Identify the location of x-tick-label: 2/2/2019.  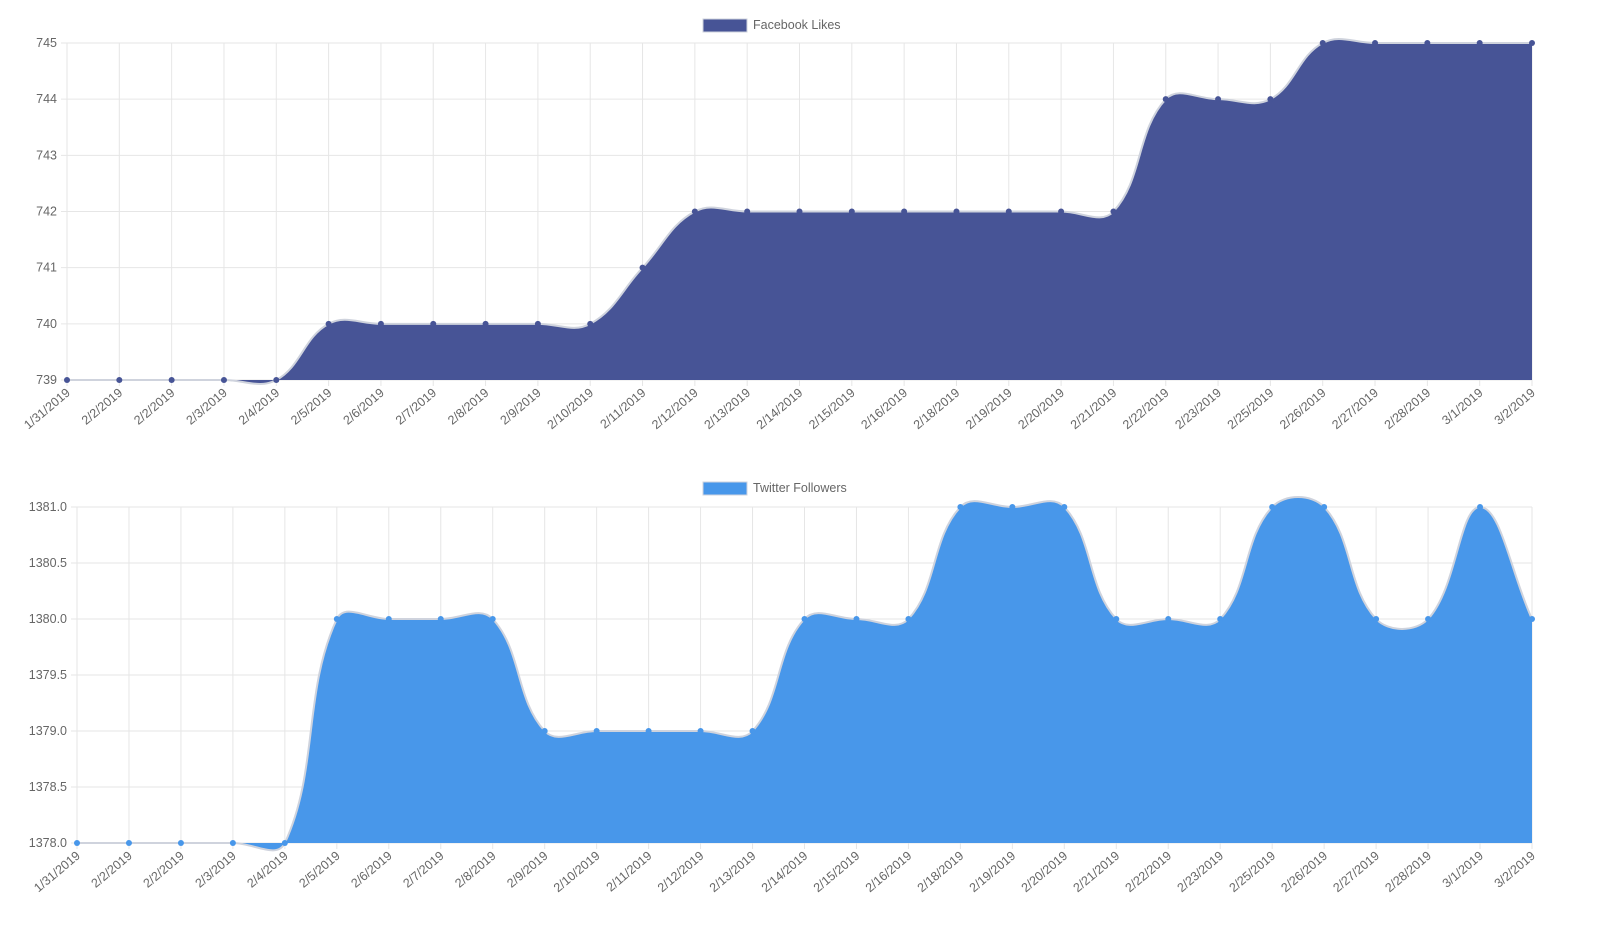
(102, 407).